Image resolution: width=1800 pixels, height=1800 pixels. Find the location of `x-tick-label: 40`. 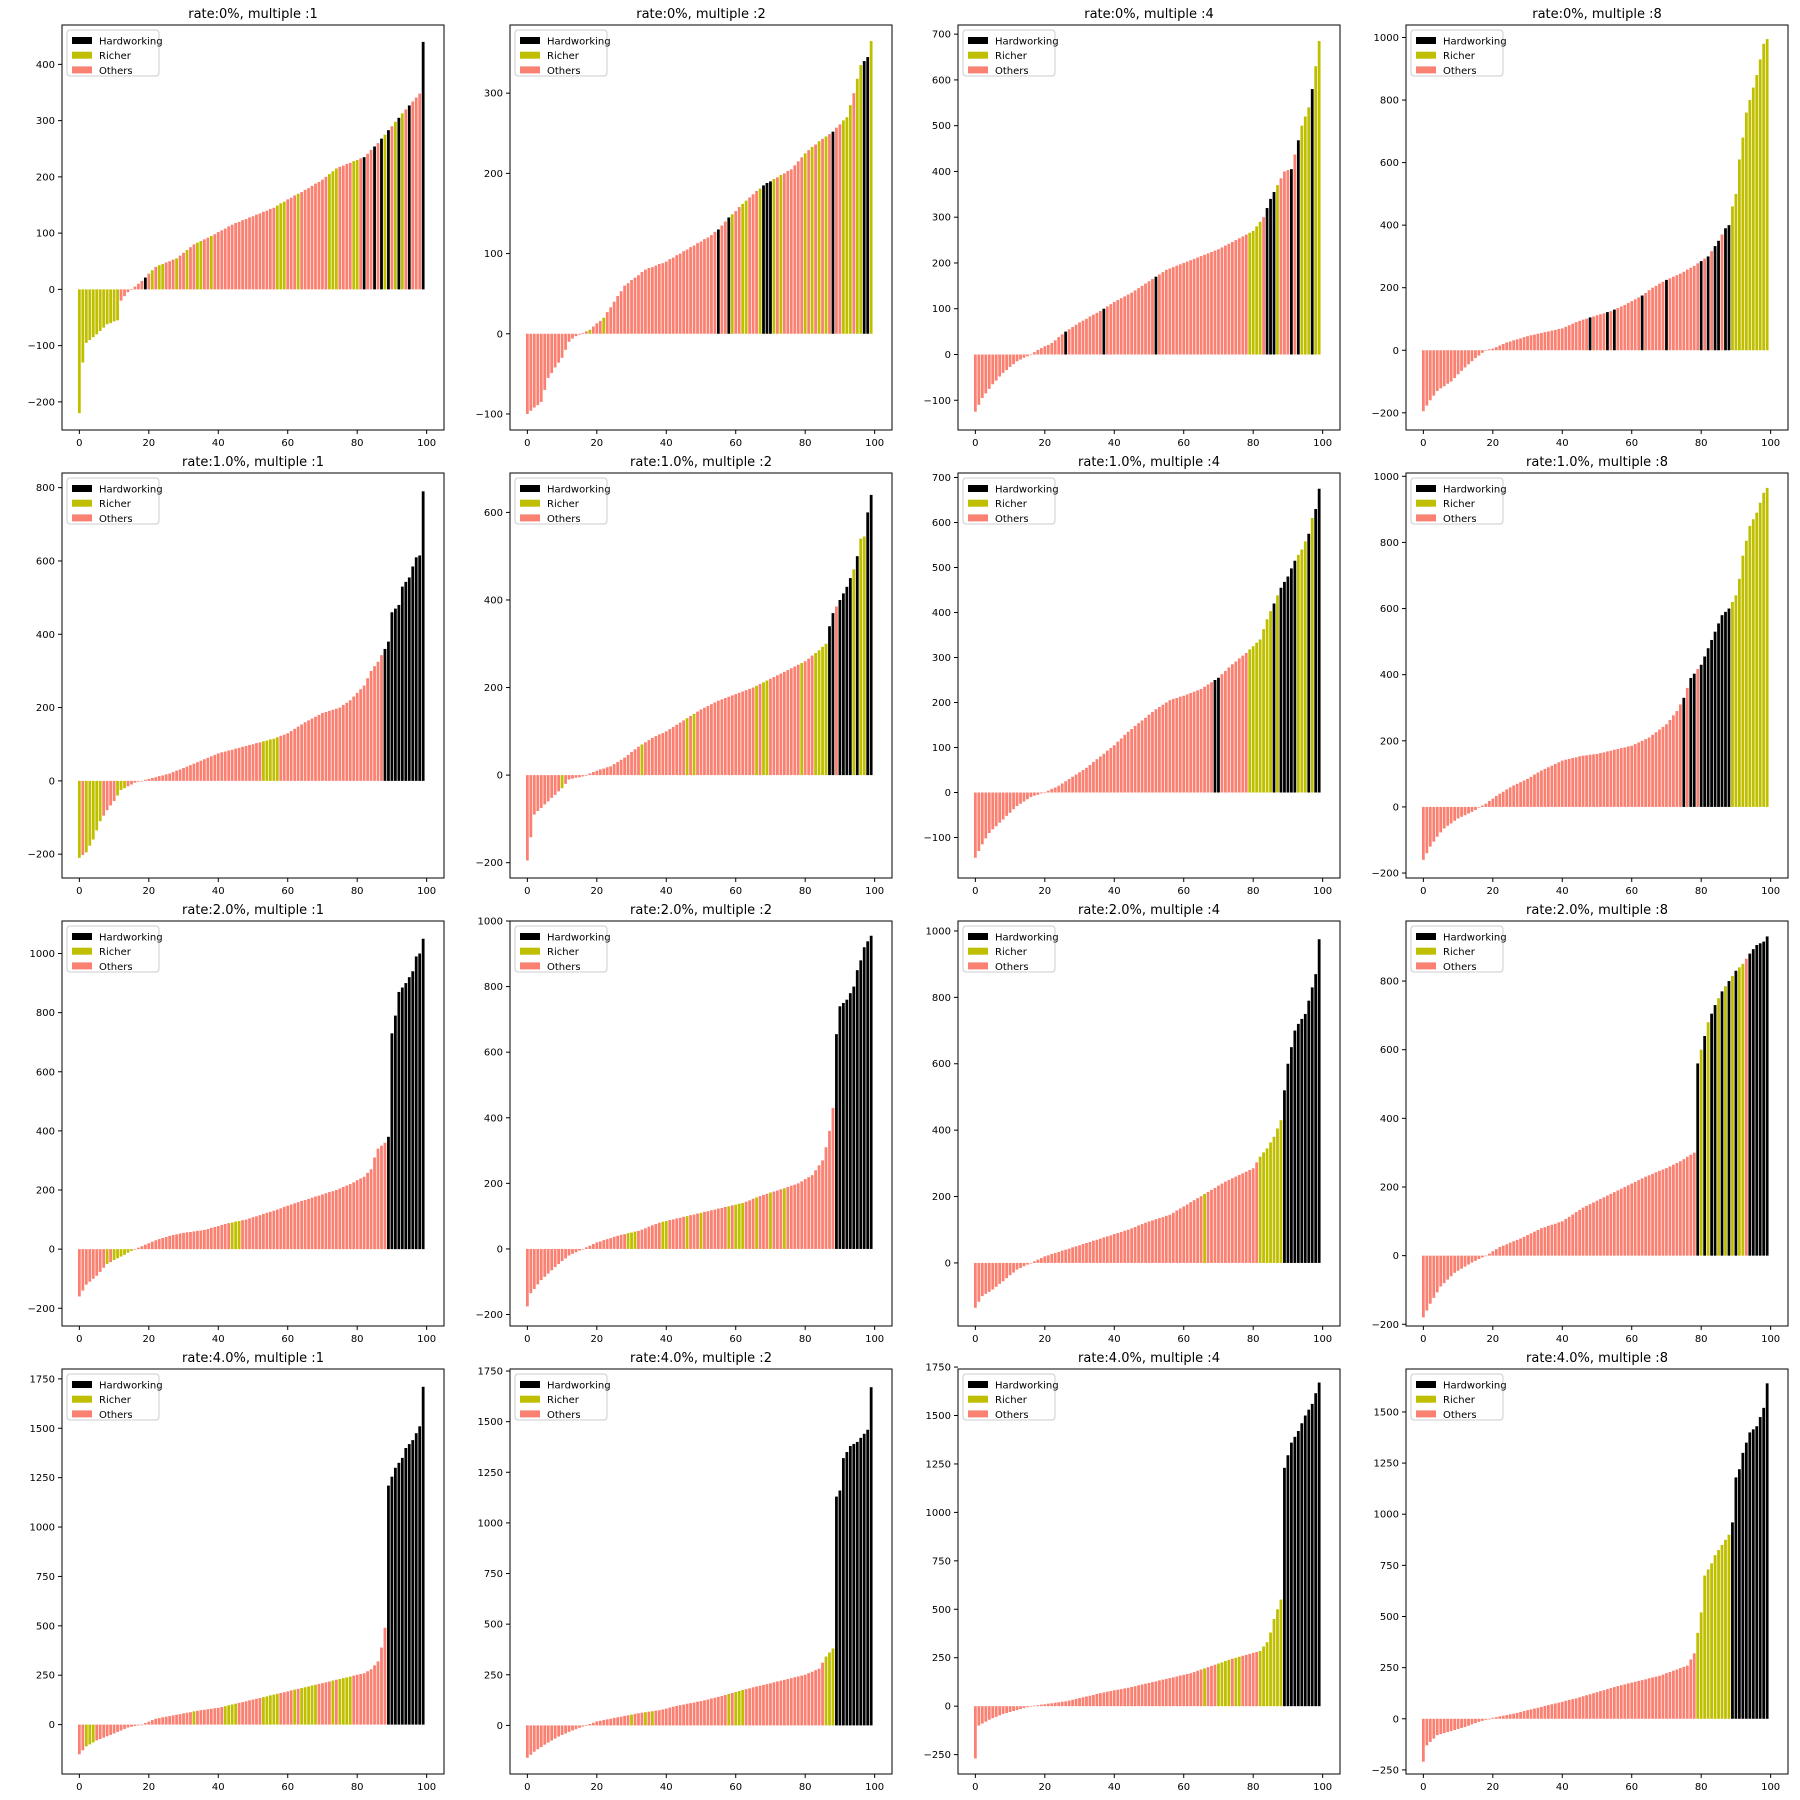

x-tick-label: 40 is located at coordinates (1562, 891).